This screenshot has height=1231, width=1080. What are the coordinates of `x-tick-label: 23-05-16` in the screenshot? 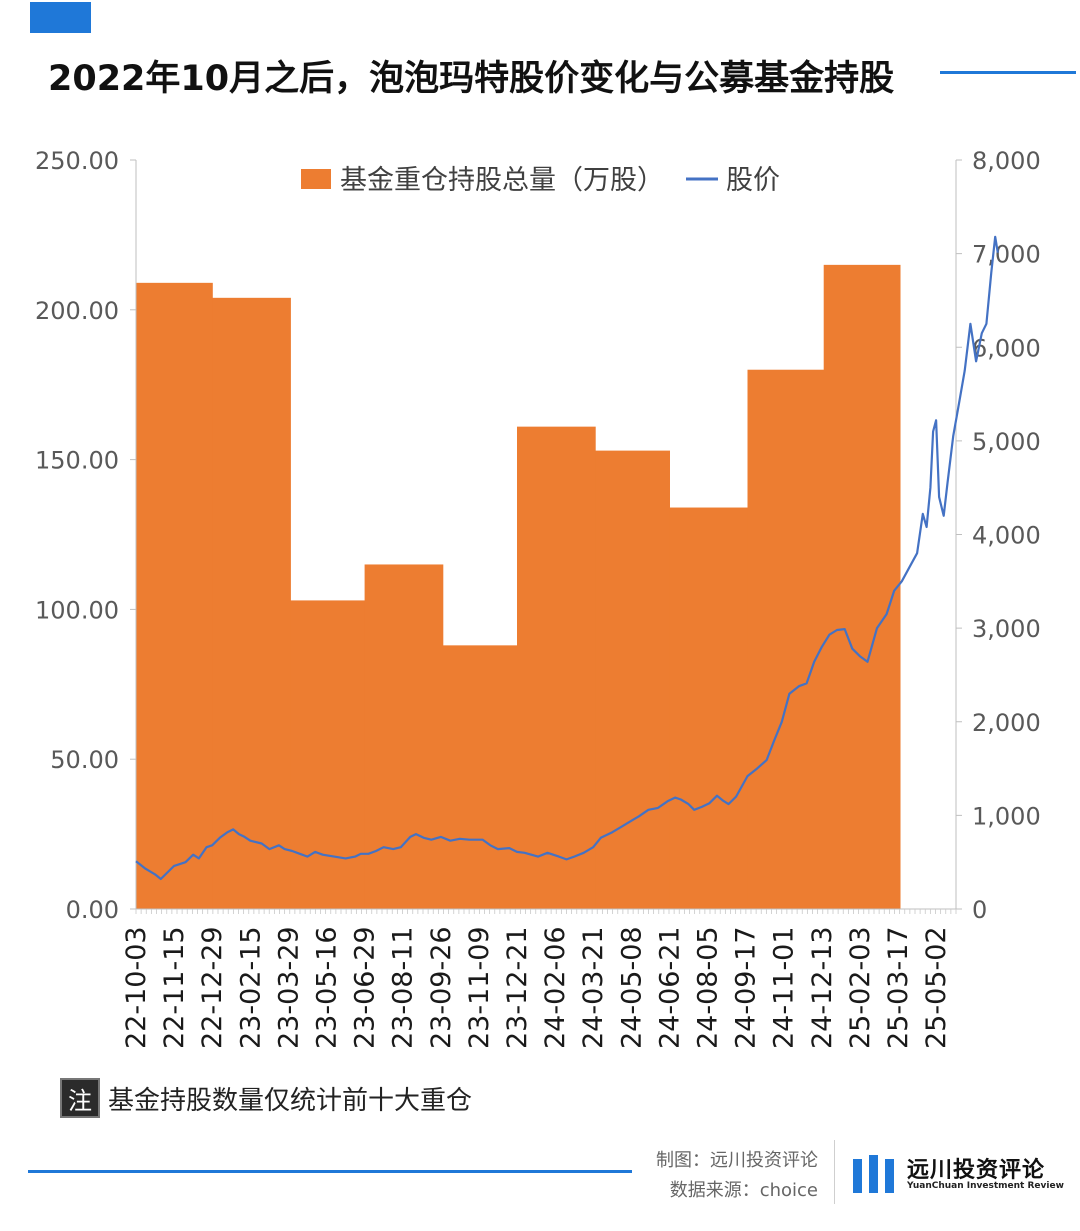 It's located at (327, 987).